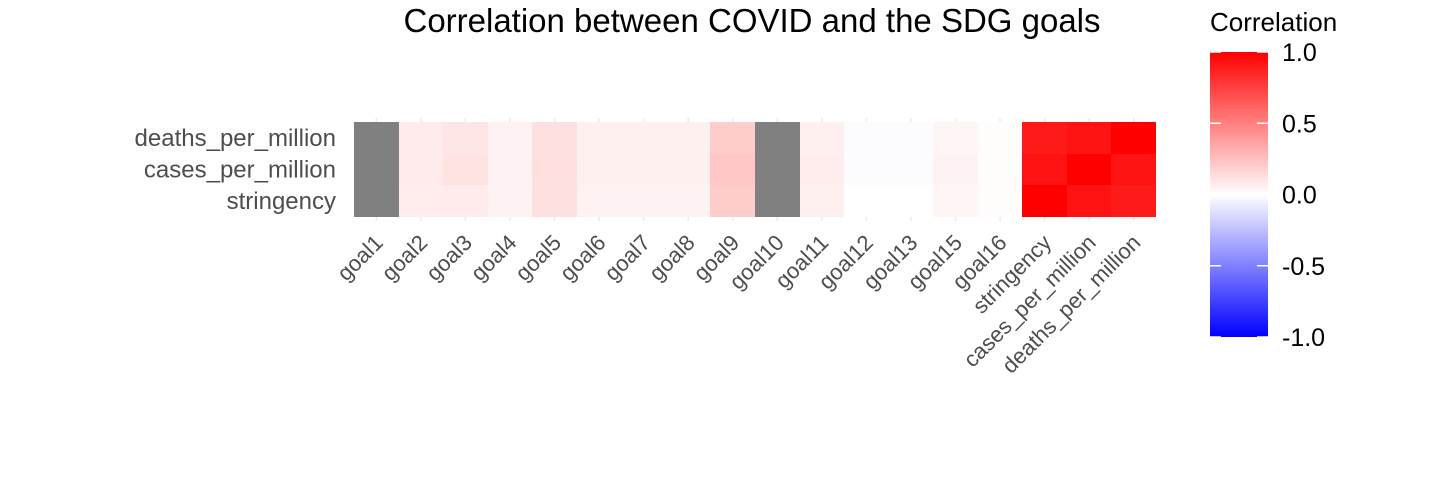 Image resolution: width=1440 pixels, height=485 pixels. I want to click on legend-tick-label: 0.0, so click(1299, 196).